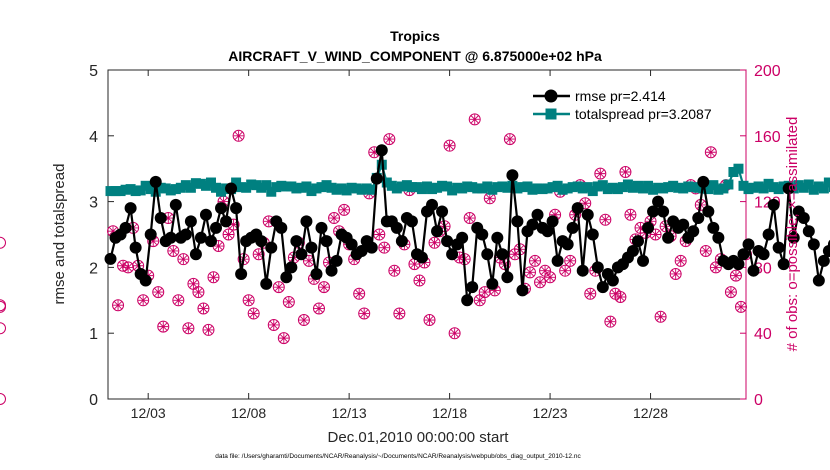 The width and height of the screenshot is (830, 470). I want to click on x-tick-label: 12/08, so click(248, 413).